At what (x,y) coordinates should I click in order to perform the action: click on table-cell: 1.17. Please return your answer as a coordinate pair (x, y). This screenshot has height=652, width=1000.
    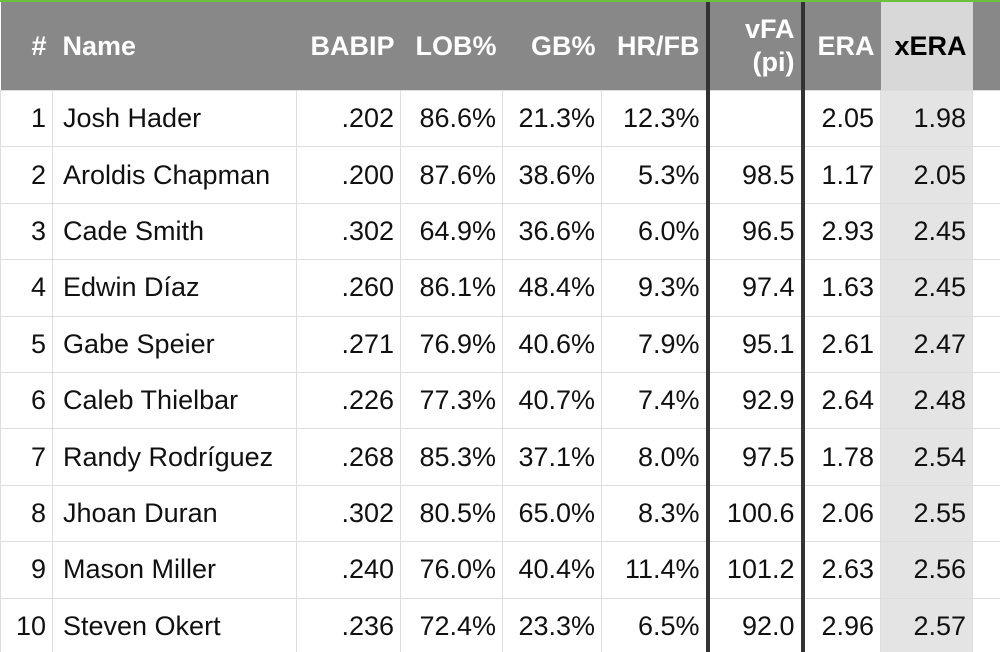
    Looking at the image, I should click on (841, 175).